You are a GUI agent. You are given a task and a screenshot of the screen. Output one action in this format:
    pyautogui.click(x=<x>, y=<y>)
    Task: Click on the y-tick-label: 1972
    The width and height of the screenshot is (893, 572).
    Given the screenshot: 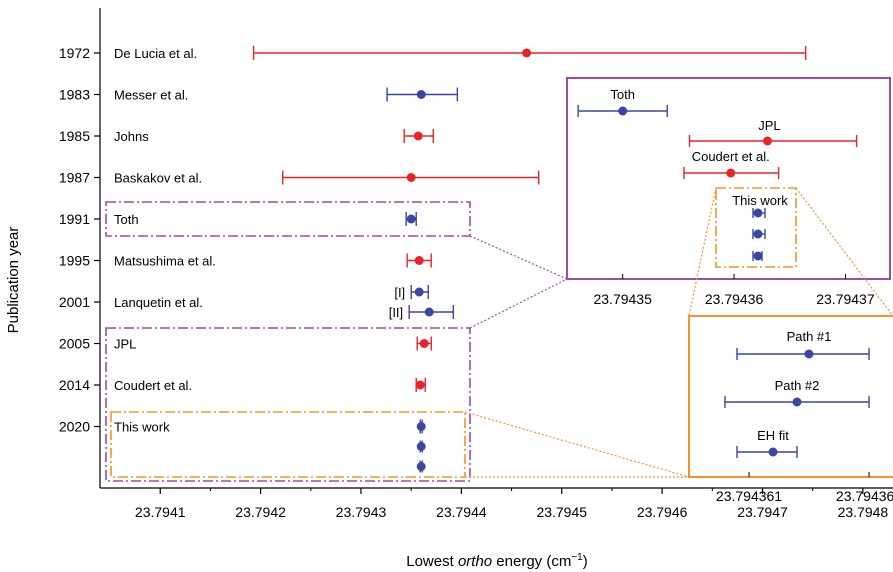 What is the action you would take?
    pyautogui.click(x=74, y=53)
    